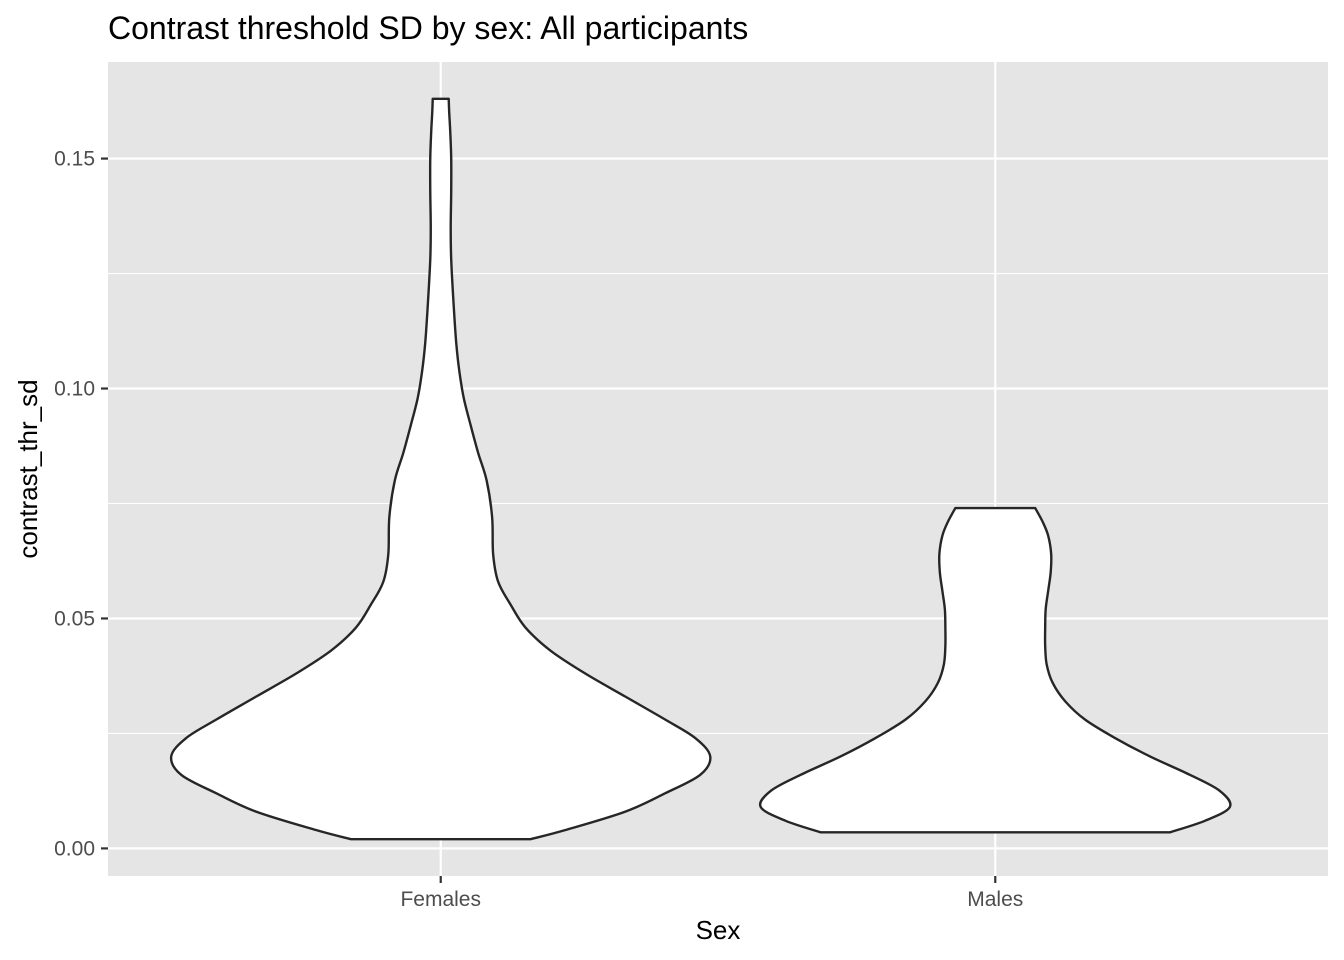  Describe the element at coordinates (711, 893) in the screenshot. I see `x-axis: Females Males` at that location.